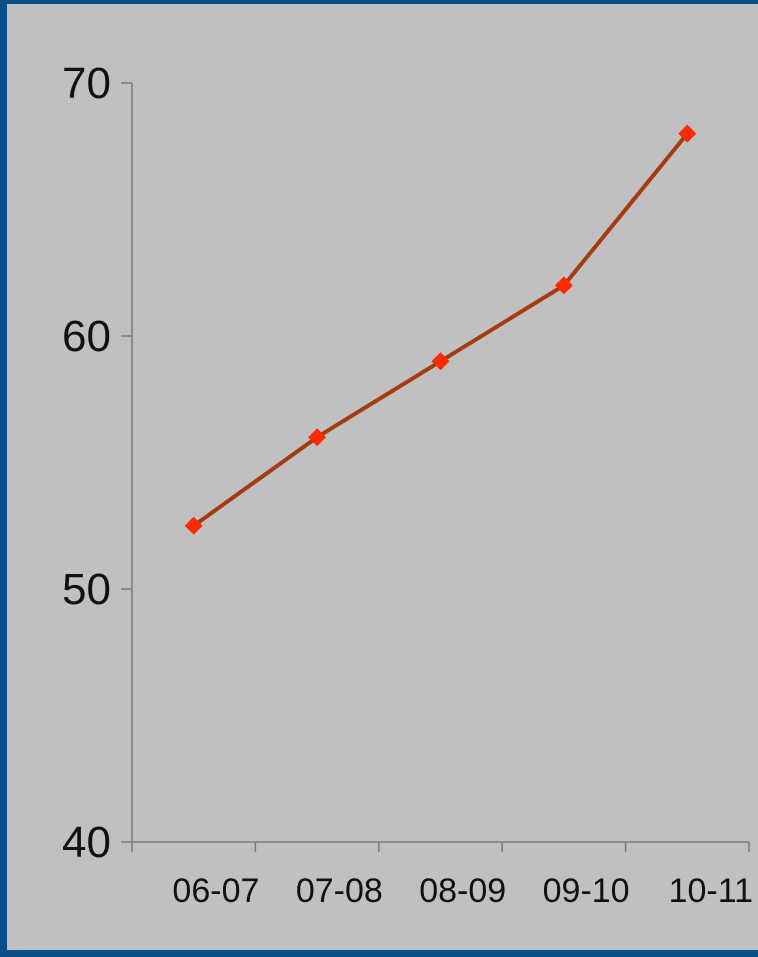  What do you see at coordinates (86, 336) in the screenshot?
I see `y-tick-label: 60` at bounding box center [86, 336].